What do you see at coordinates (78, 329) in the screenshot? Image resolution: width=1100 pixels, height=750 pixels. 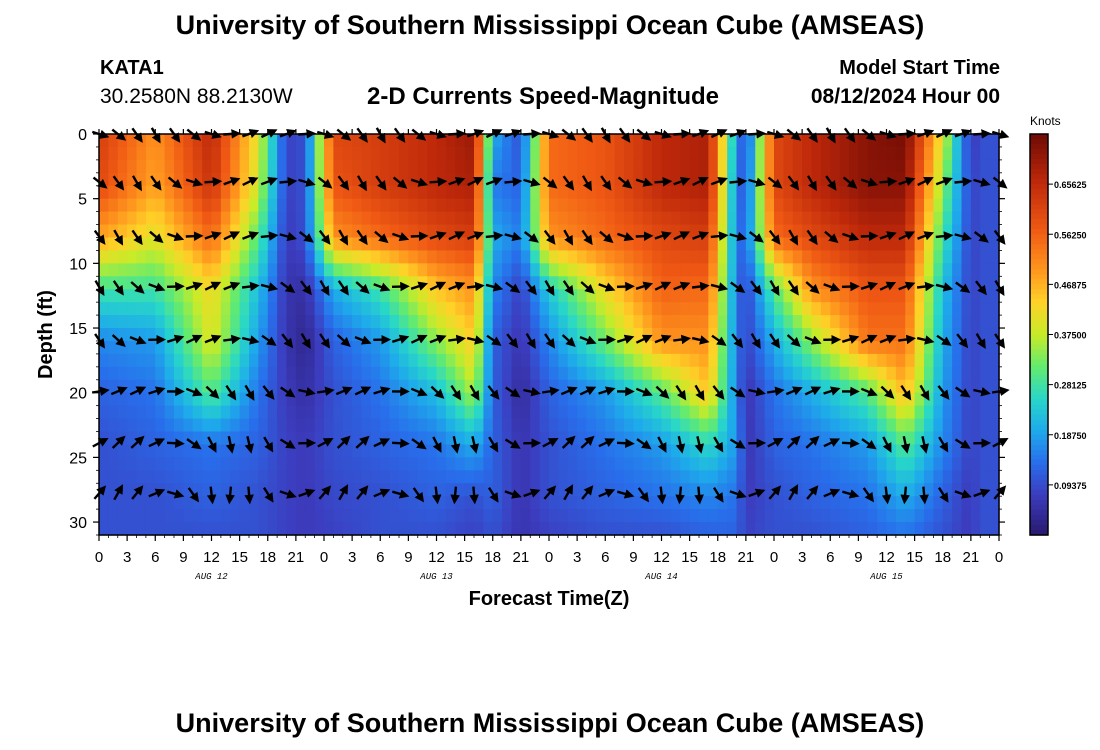 I see `y-tick-label: 15` at bounding box center [78, 329].